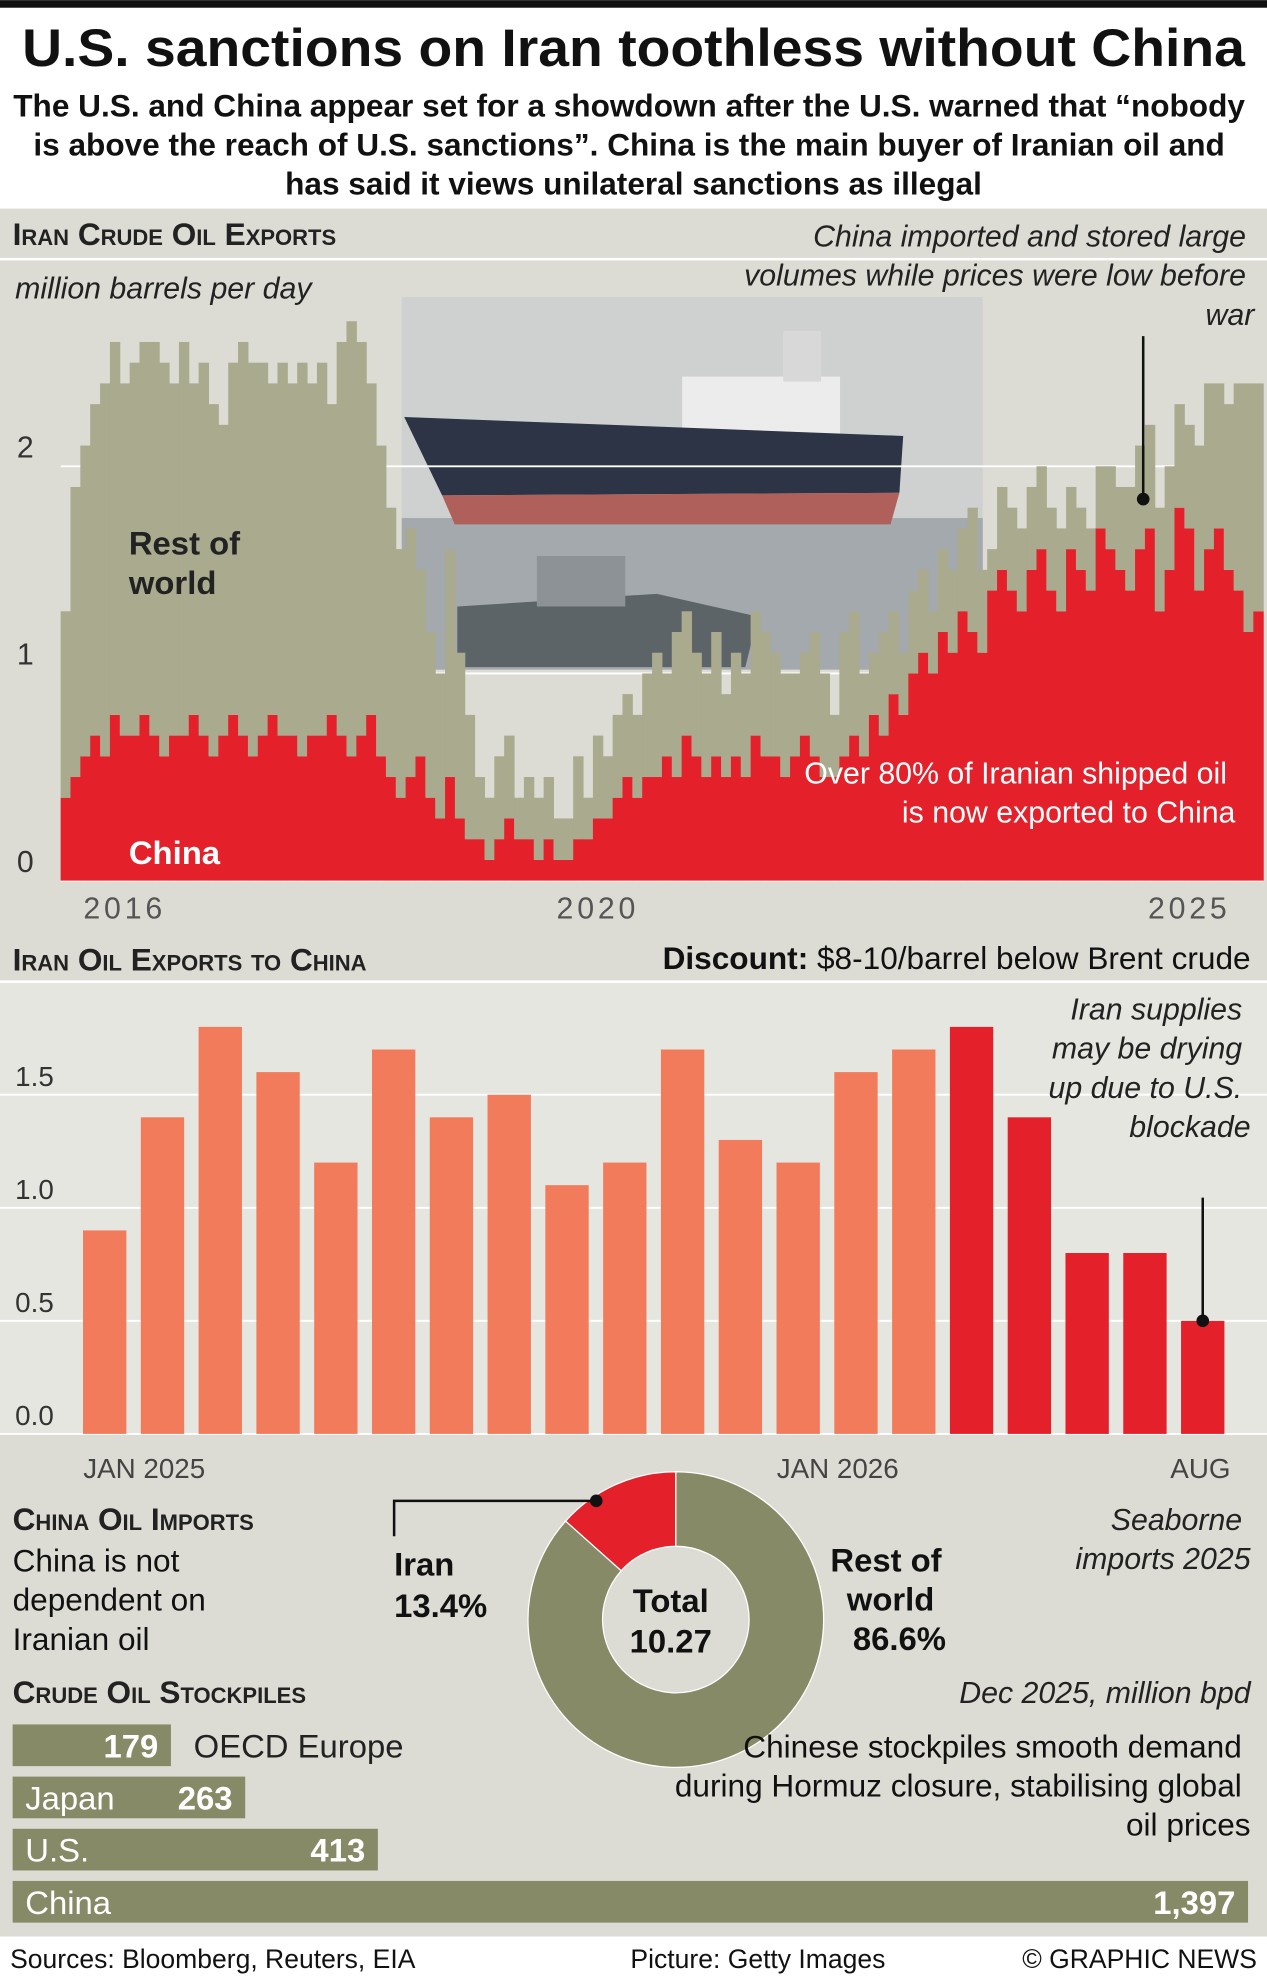 The image size is (1267, 1981). What do you see at coordinates (1019, 773) in the screenshot?
I see `text-line: Over 80% of Iranian shipped oil` at bounding box center [1019, 773].